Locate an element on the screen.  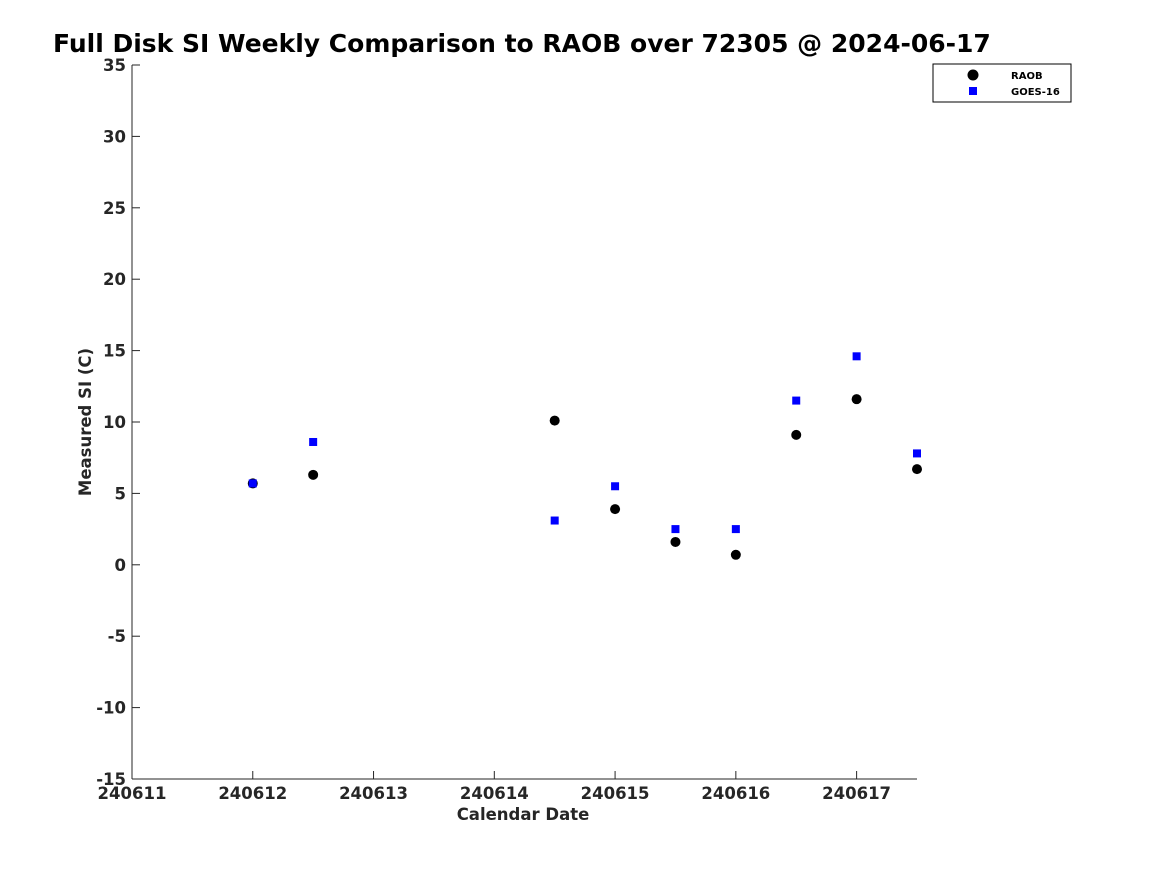
x-tick-label: 240614 is located at coordinates (494, 793).